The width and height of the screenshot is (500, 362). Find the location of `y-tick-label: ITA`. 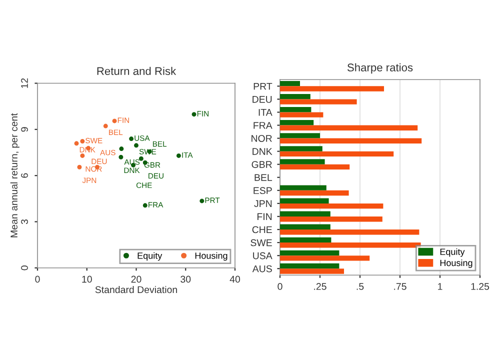

y-tick-label: ITA is located at coordinates (265, 112).